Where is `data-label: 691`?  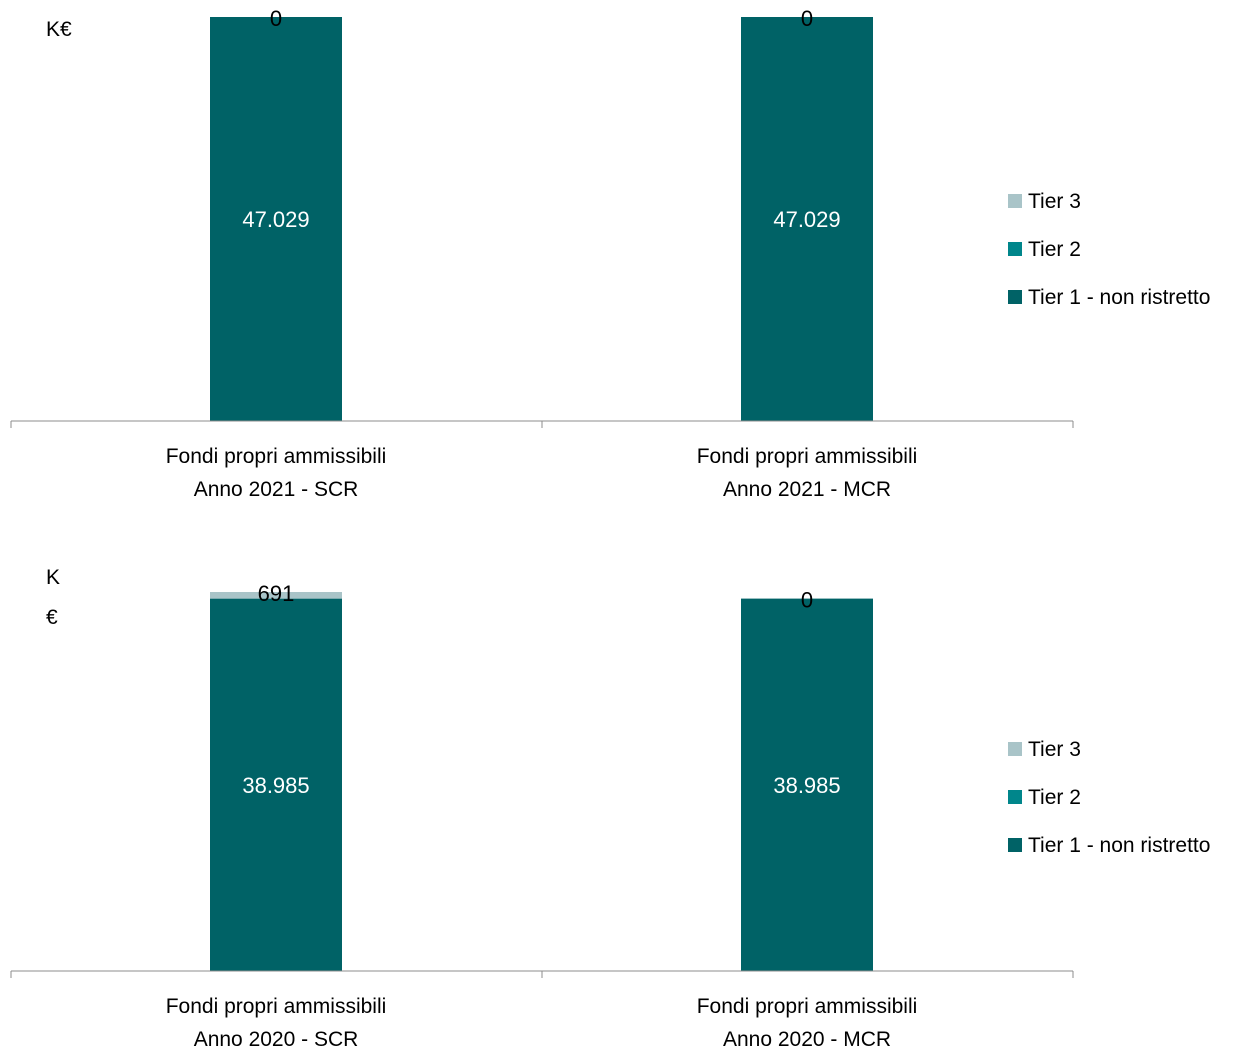
data-label: 691 is located at coordinates (276, 593).